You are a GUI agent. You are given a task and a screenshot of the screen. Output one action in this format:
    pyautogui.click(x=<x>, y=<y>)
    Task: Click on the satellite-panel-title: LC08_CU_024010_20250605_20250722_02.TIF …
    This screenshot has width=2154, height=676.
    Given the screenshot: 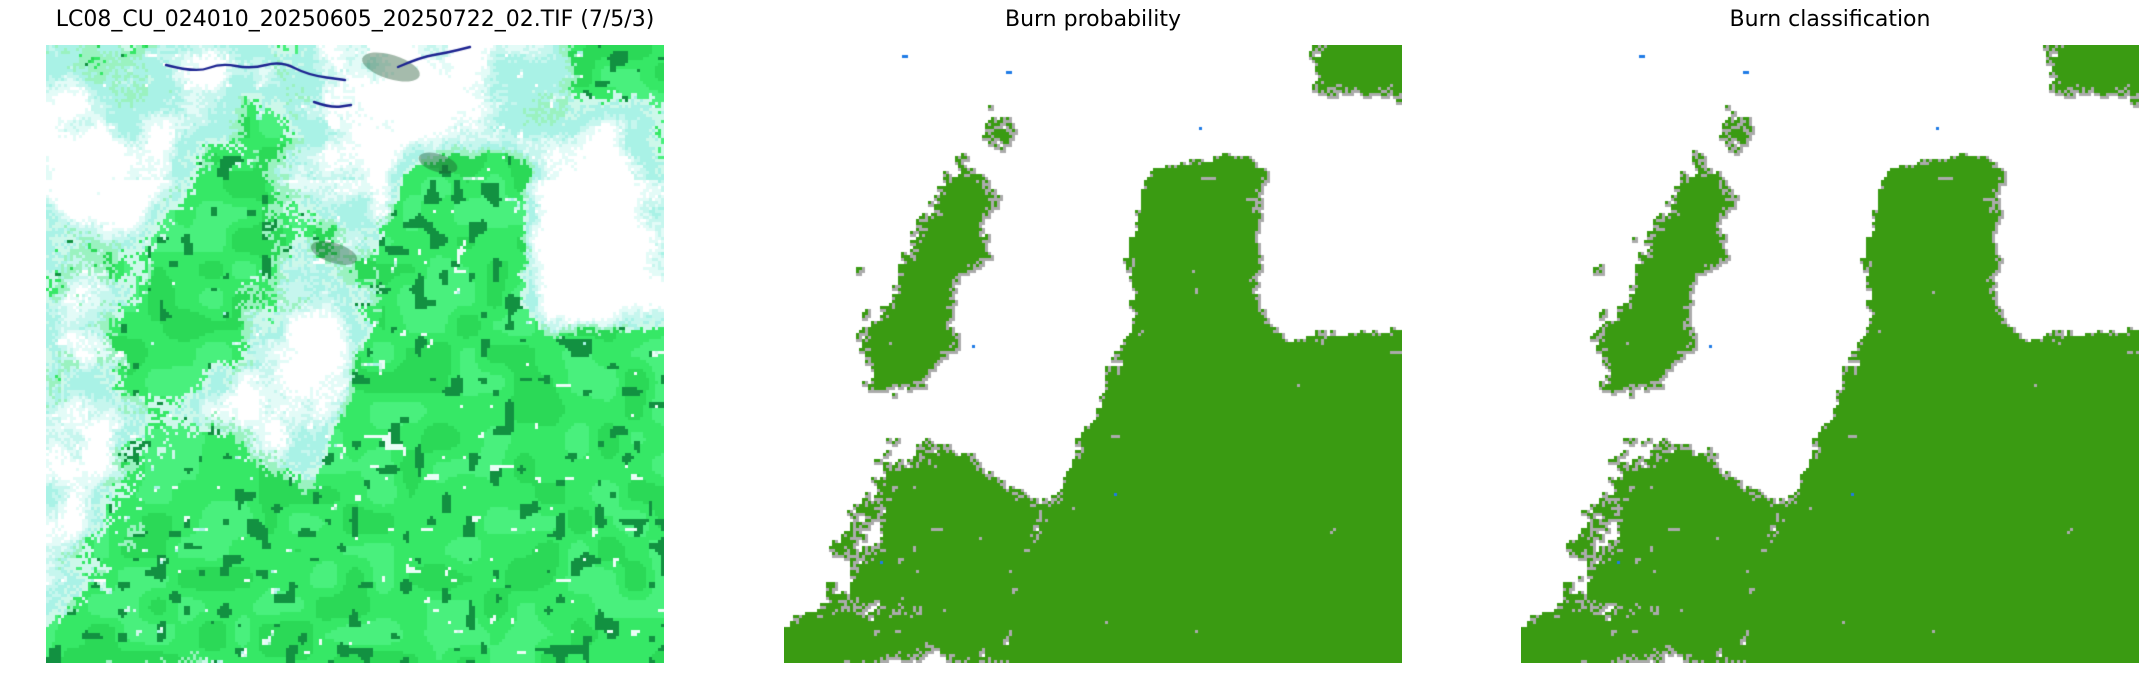 What is the action you would take?
    pyautogui.click(x=355, y=19)
    